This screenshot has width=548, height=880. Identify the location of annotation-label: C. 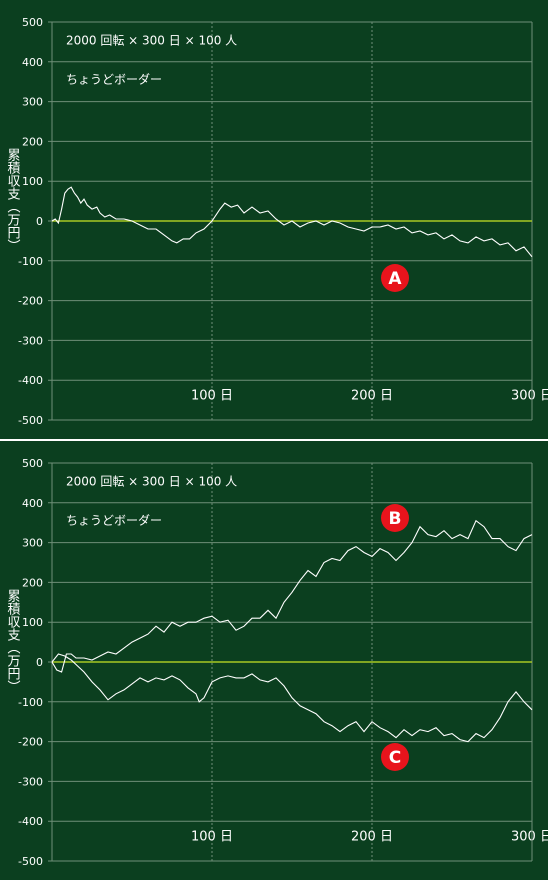
(395, 758).